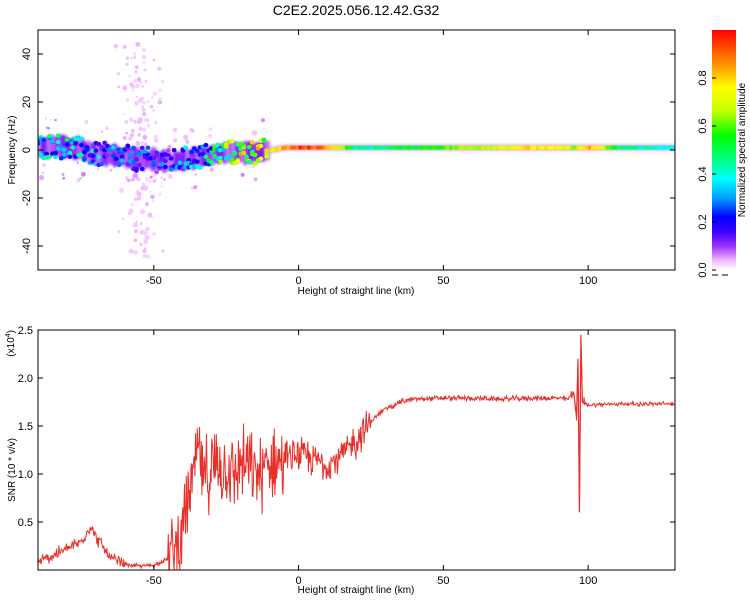  I want to click on snr-scale-note: (x104), so click(11, 343).